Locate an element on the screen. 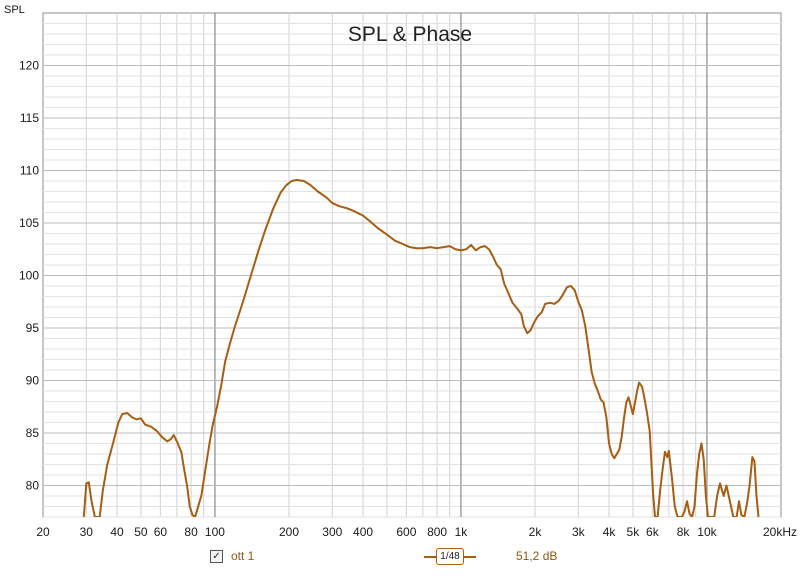 The image size is (800, 576). legend: ✓ ott 1 1/48 51,2 dB is located at coordinates (400, 558).